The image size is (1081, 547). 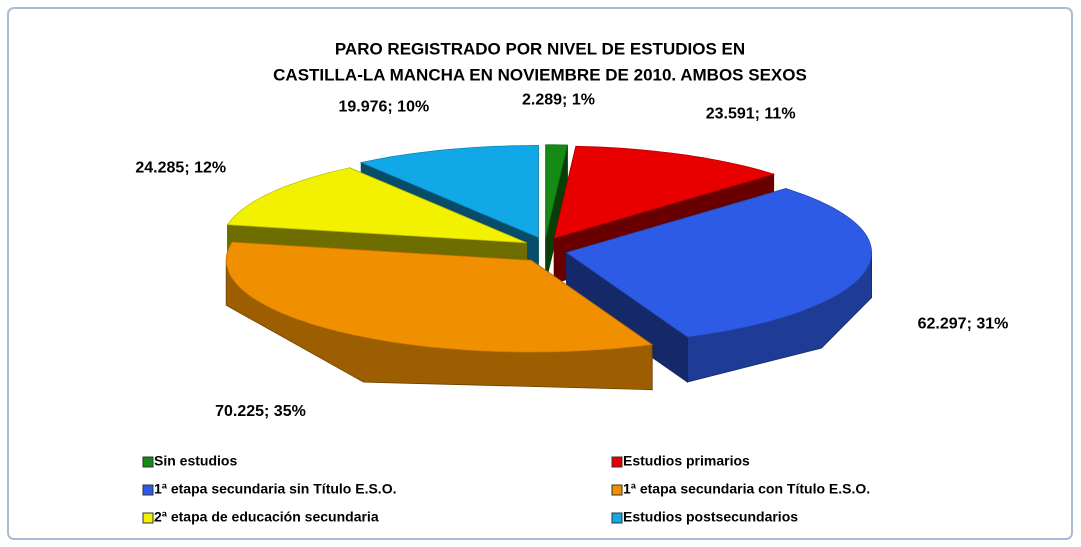 I want to click on data-label: 70.225; 35%, so click(x=260, y=411).